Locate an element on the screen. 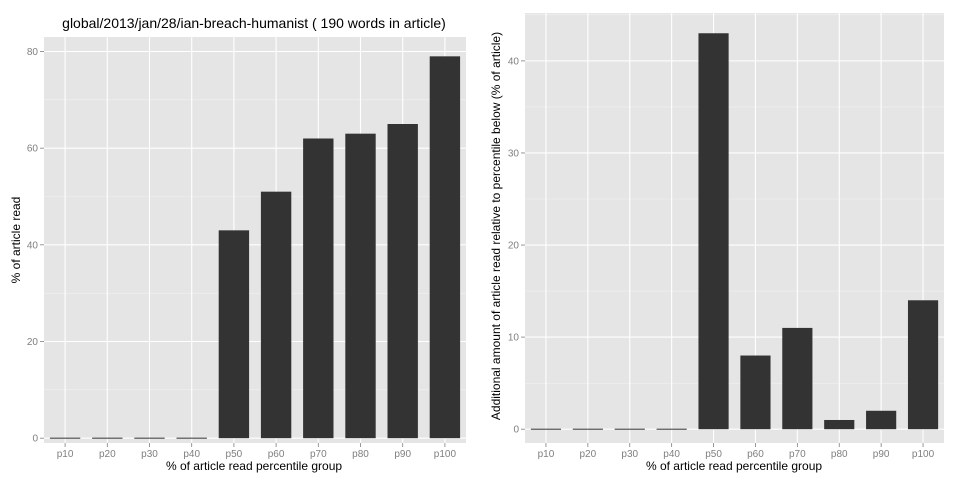  left-y-axis-title: % of article read is located at coordinates (16, 240).